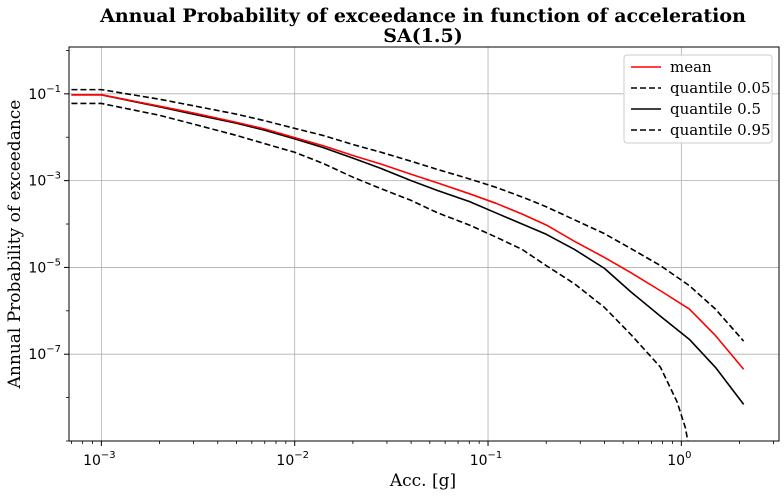 This screenshot has width=784, height=496. What do you see at coordinates (688, 455) in the screenshot?
I see `x-tick-exponent: 0` at bounding box center [688, 455].